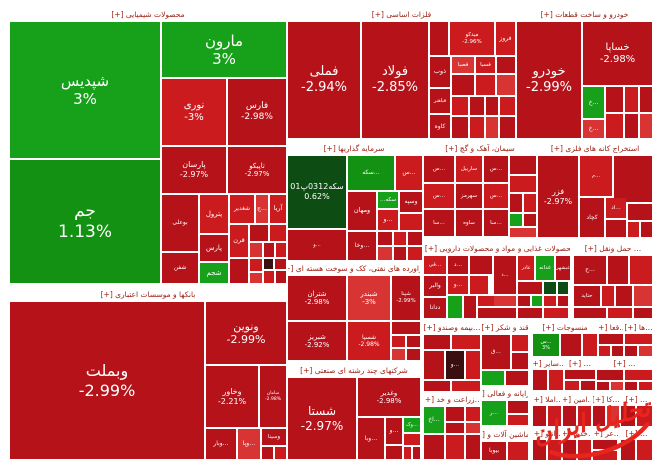  What do you see at coordinates (544, 248) in the screenshot?
I see `section-header-8: … محصولات غذایی و [+]` at bounding box center [544, 248].